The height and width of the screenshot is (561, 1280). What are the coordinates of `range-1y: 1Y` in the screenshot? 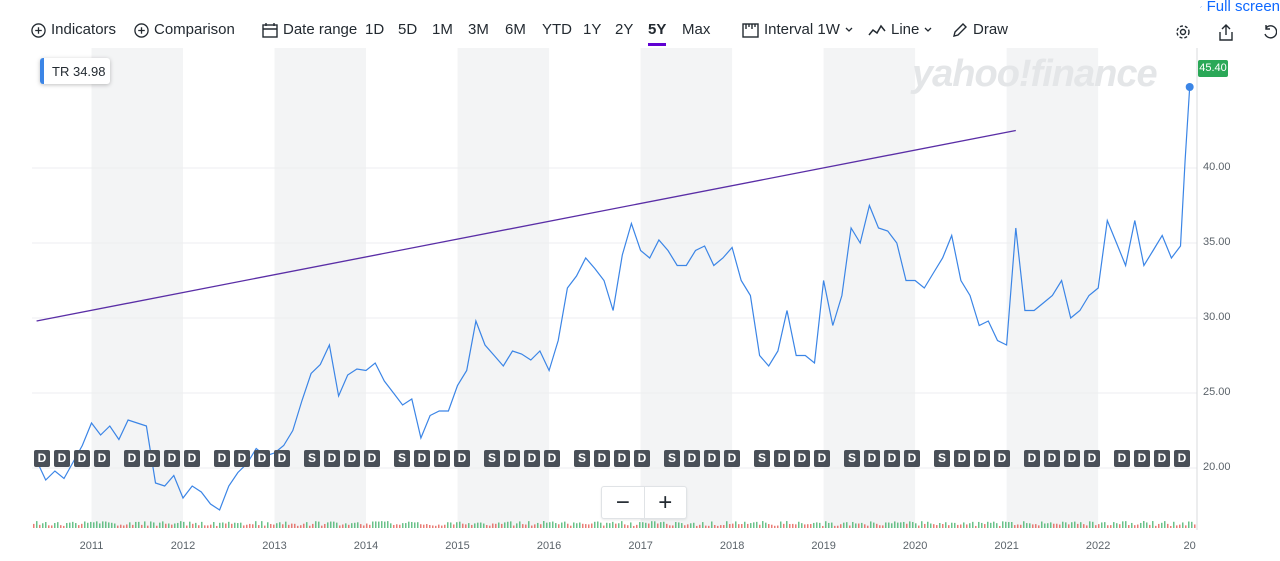 It's located at (592, 29).